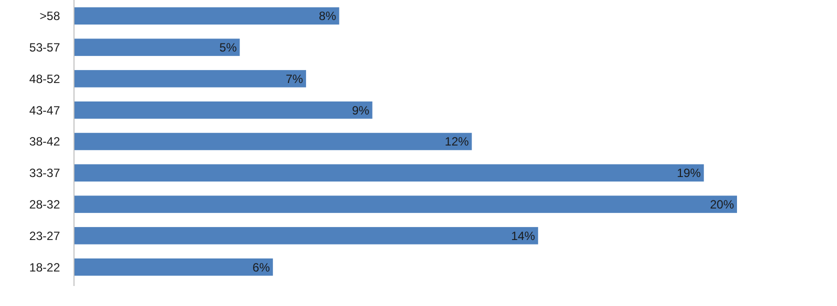  I want to click on y-tick-label: 48-52, so click(44, 79).